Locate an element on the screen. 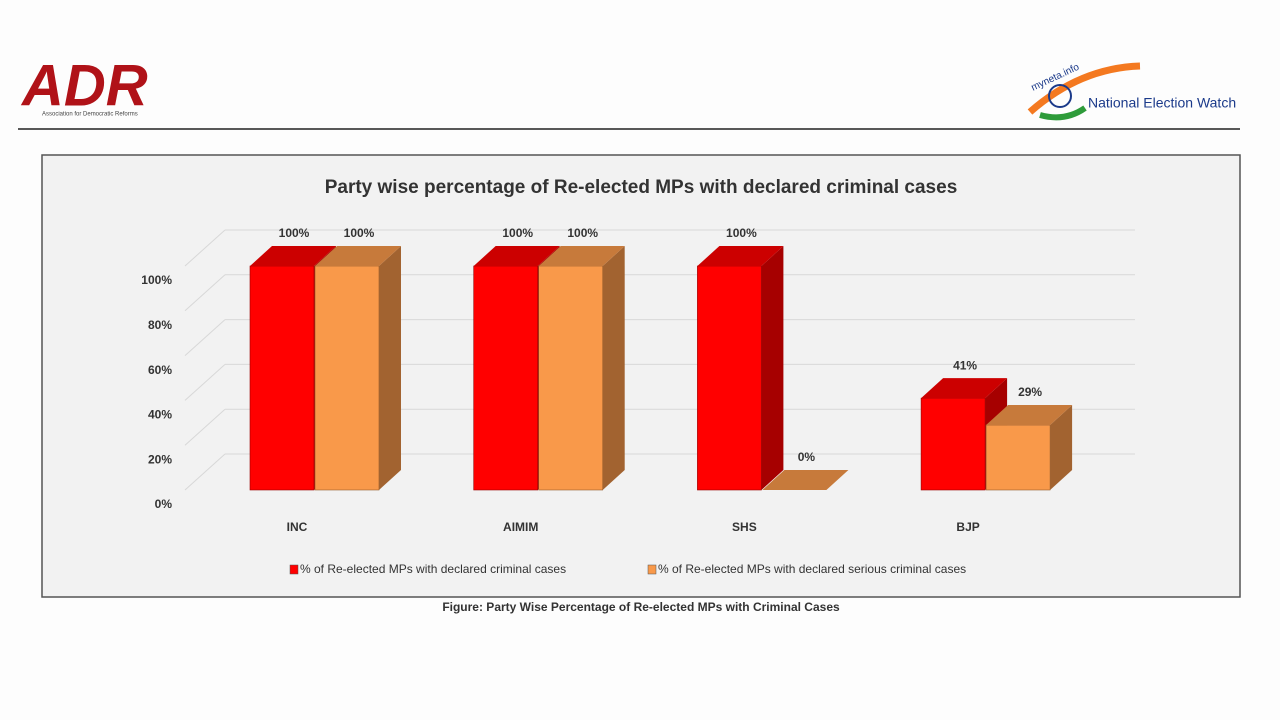 This screenshot has height=720, width=1280. value-label: 29% is located at coordinates (1030, 392).